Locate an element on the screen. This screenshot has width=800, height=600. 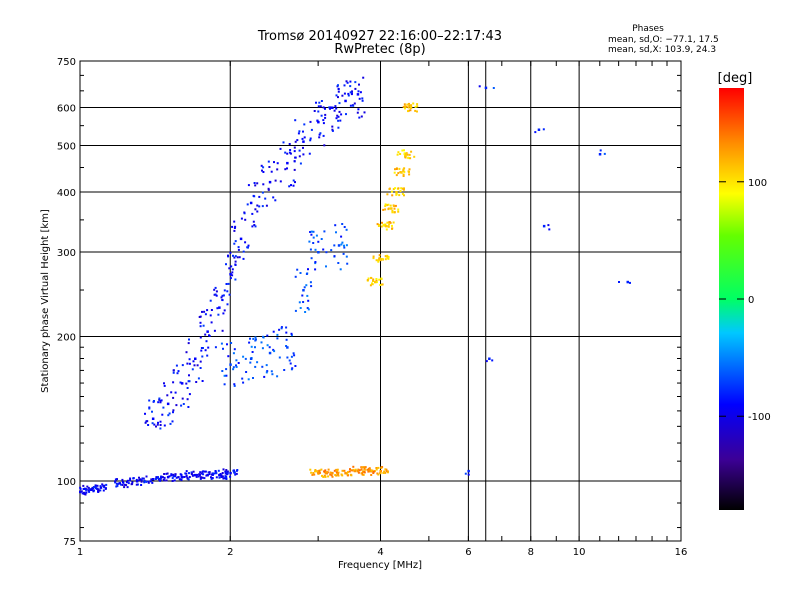
phase-stats-x: mean, sd,X: 103.9, 24.3 is located at coordinates (662, 50).